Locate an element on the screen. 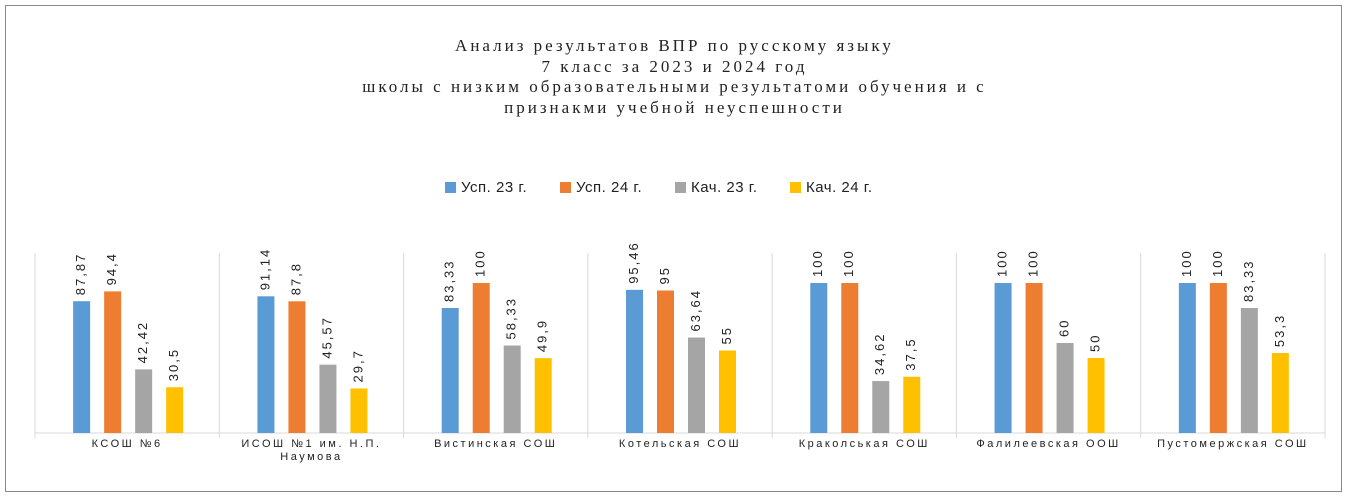 The image size is (1349, 499). data-label: 45,57 is located at coordinates (326, 337).